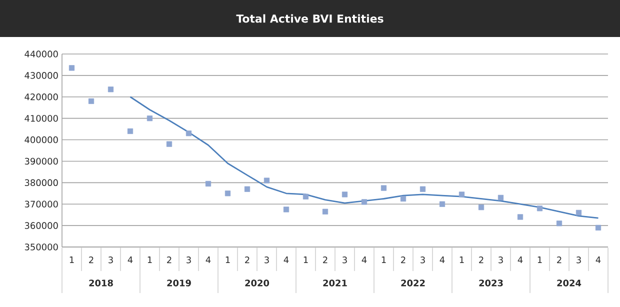  Describe the element at coordinates (335, 283) in the screenshot. I see `text: 2021` at that location.